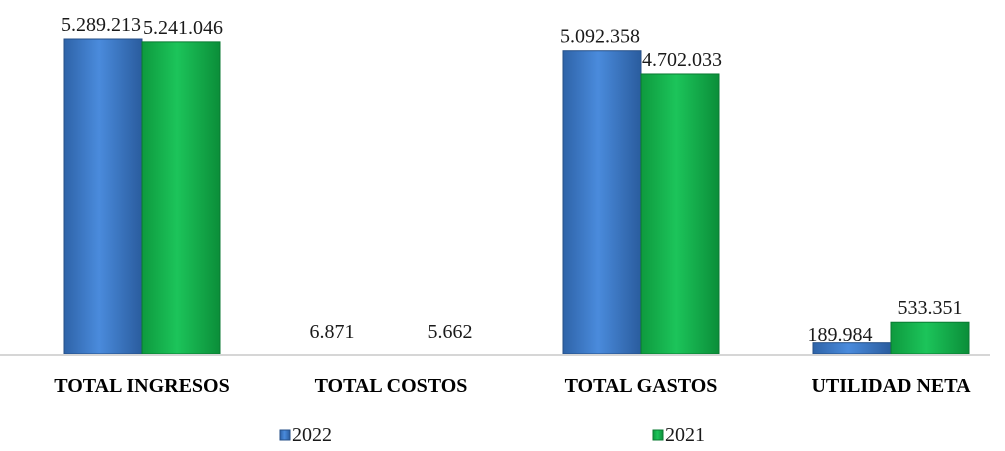 This screenshot has height=451, width=1005. I want to click on legend-swatch-2021, so click(658, 435).